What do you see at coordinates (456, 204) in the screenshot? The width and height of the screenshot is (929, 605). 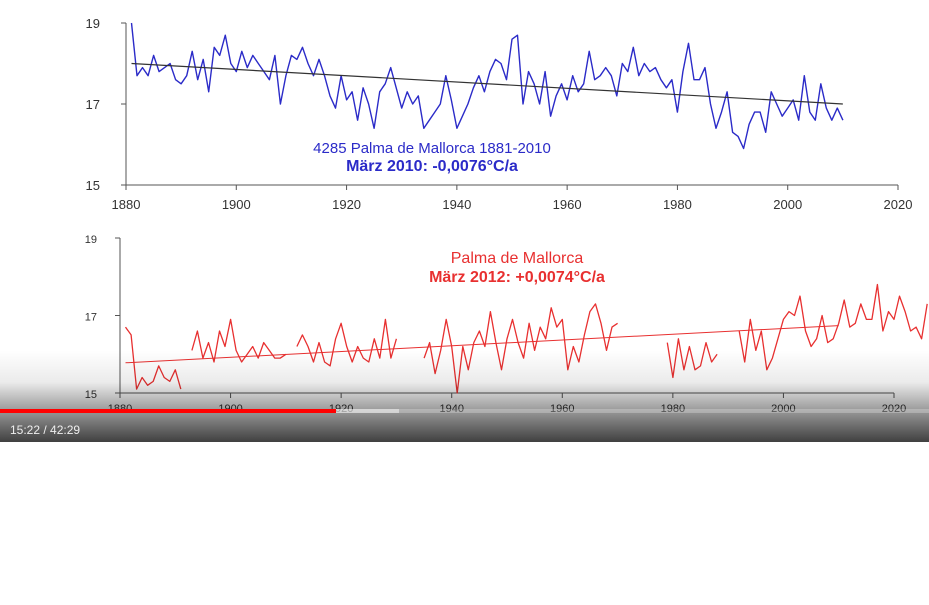 I see `x-tick-label: 1940` at bounding box center [456, 204].